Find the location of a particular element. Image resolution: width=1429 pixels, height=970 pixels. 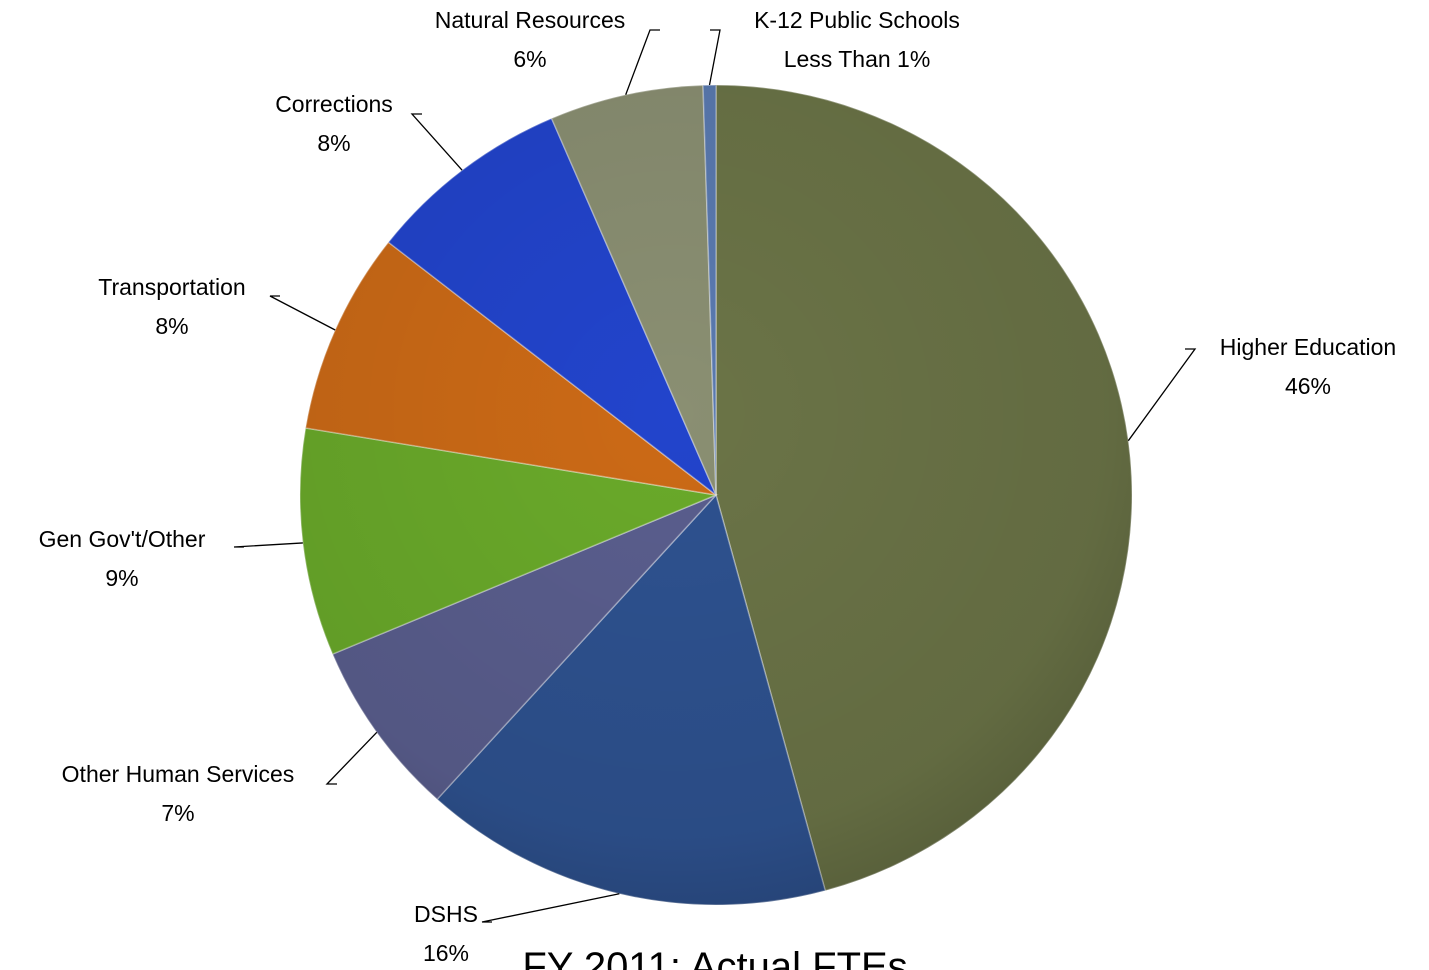

slice-label: Transportation is located at coordinates (171, 287).